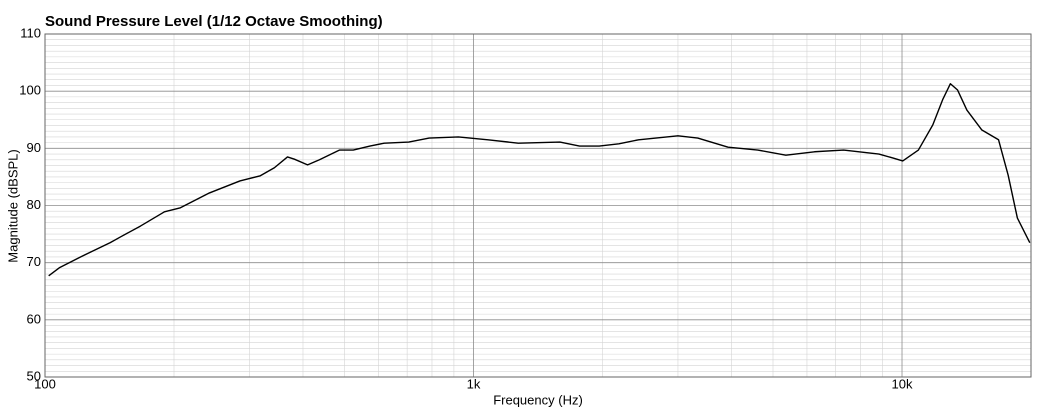 Image resolution: width=1063 pixels, height=416 pixels. What do you see at coordinates (30, 90) in the screenshot?
I see `y-tick-label: 100` at bounding box center [30, 90].